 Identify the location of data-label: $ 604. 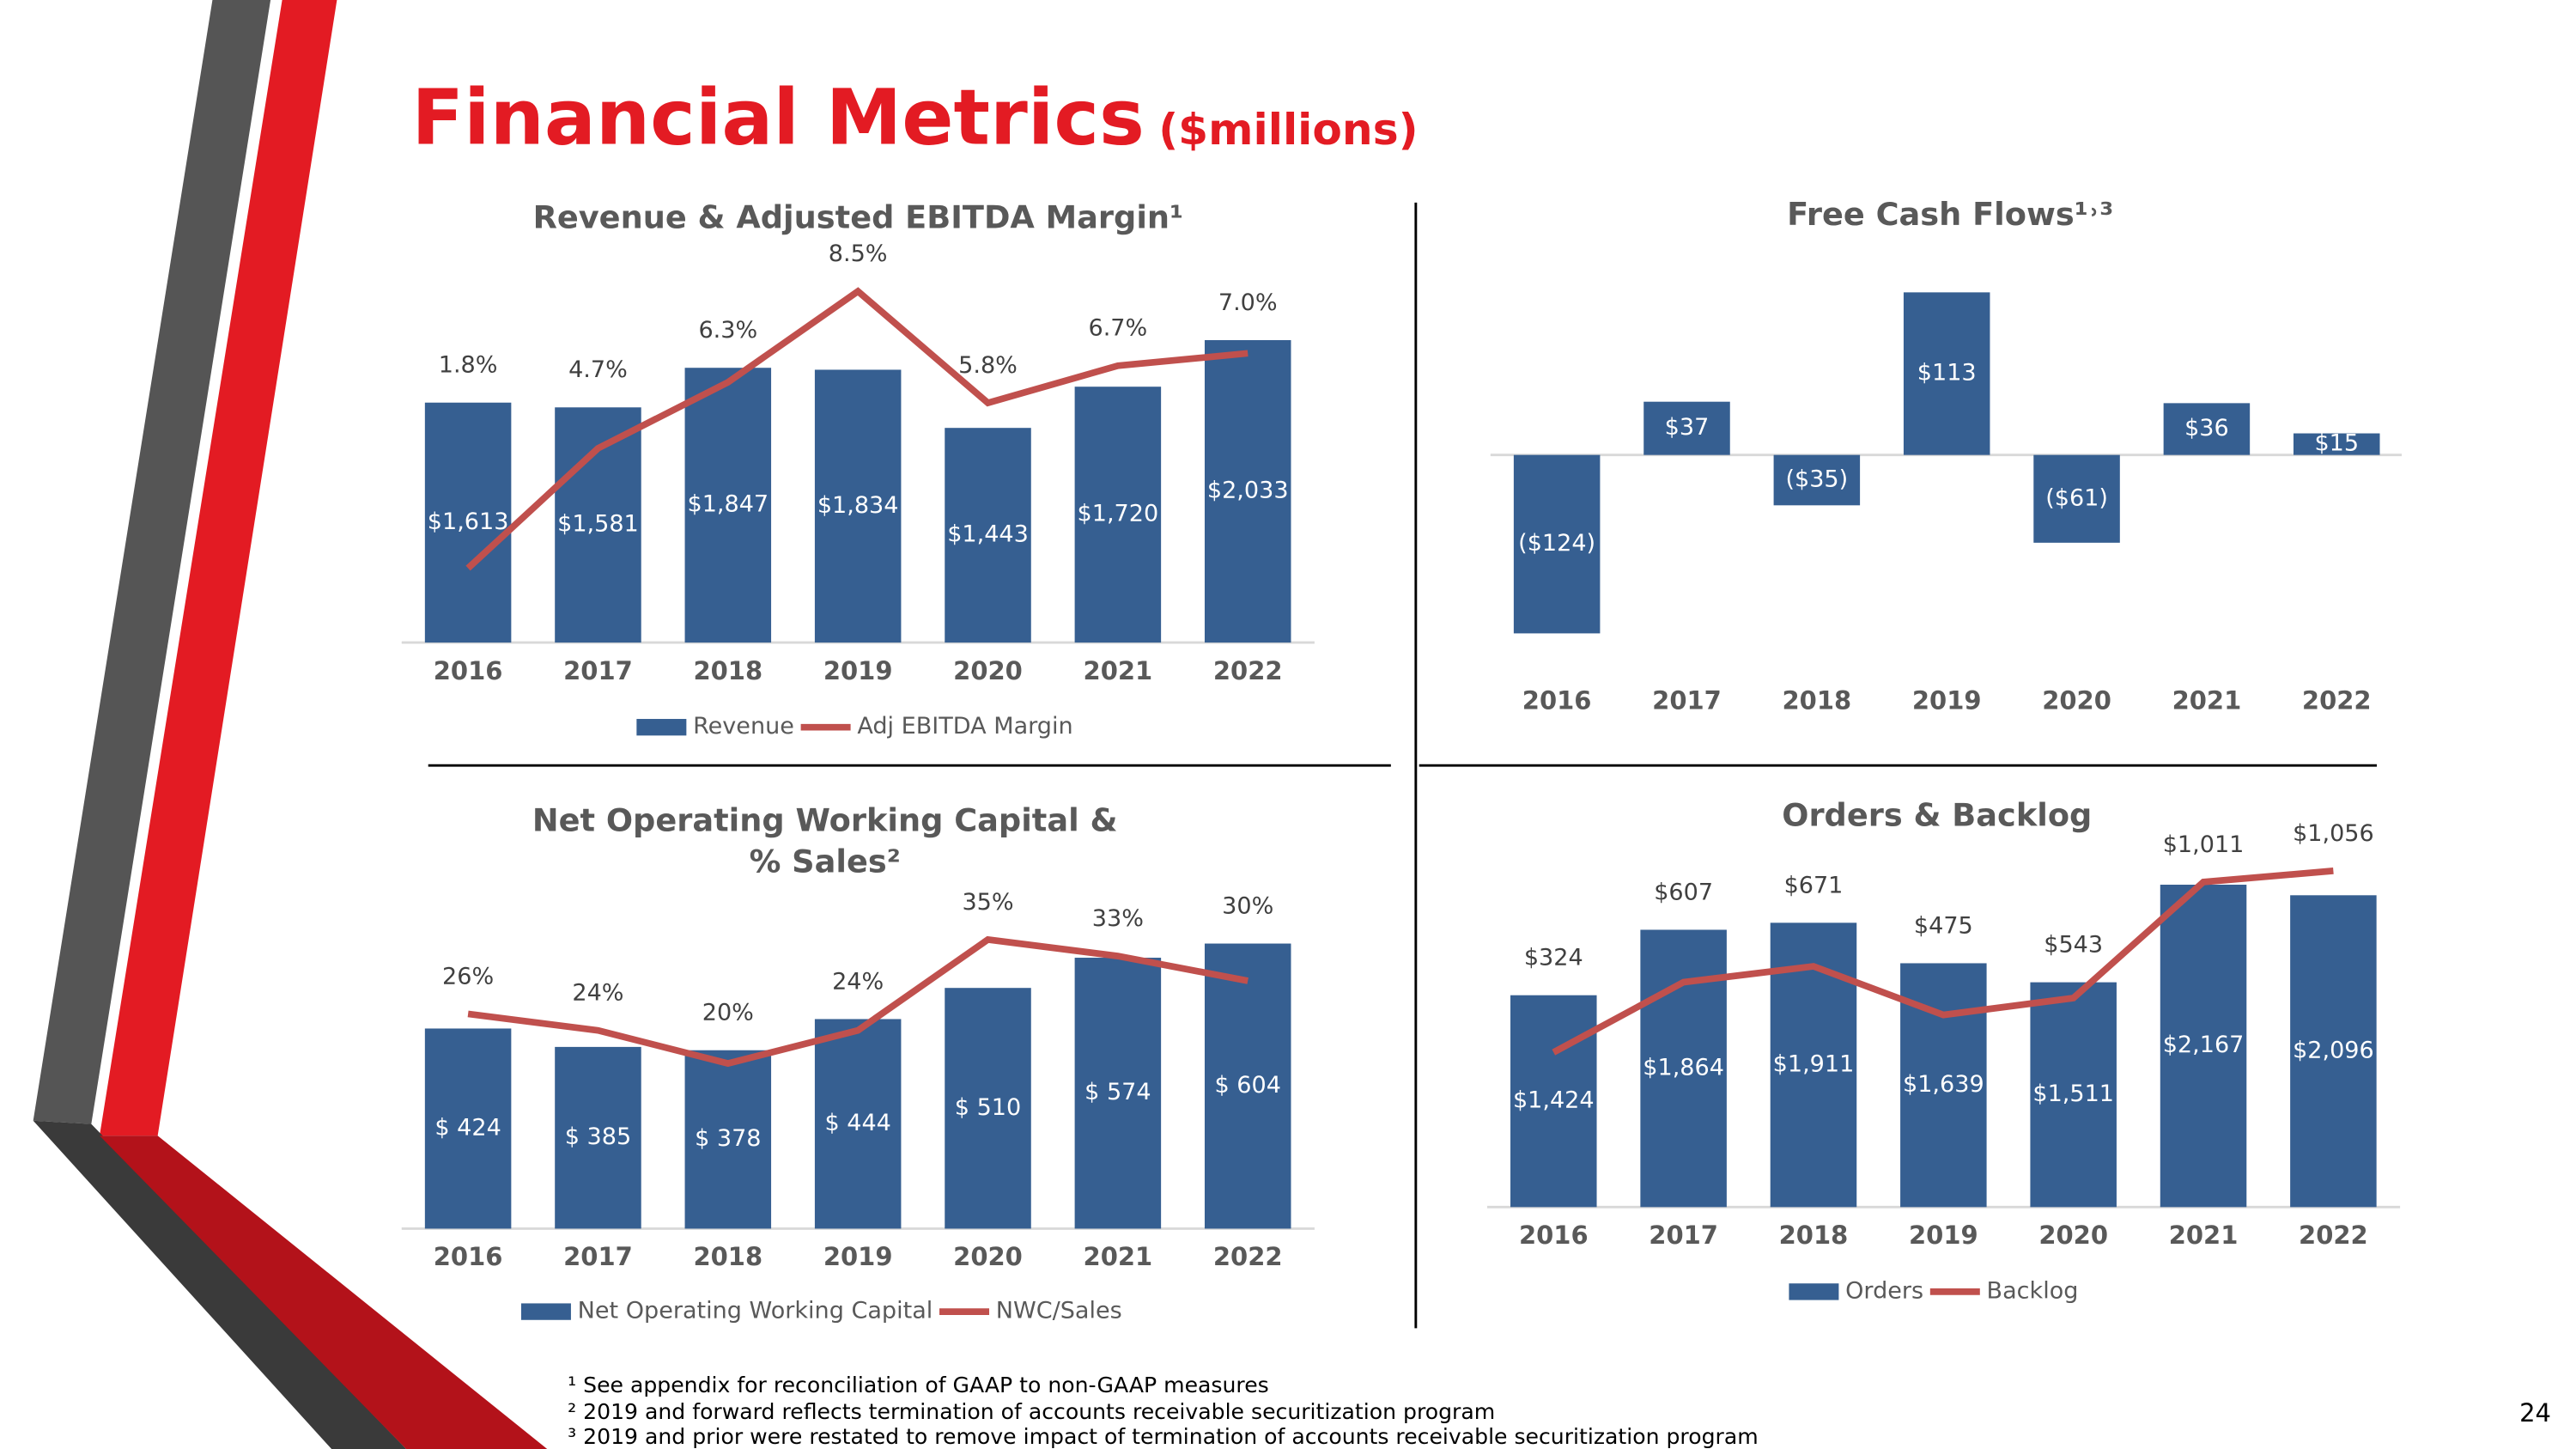
(1248, 1085).